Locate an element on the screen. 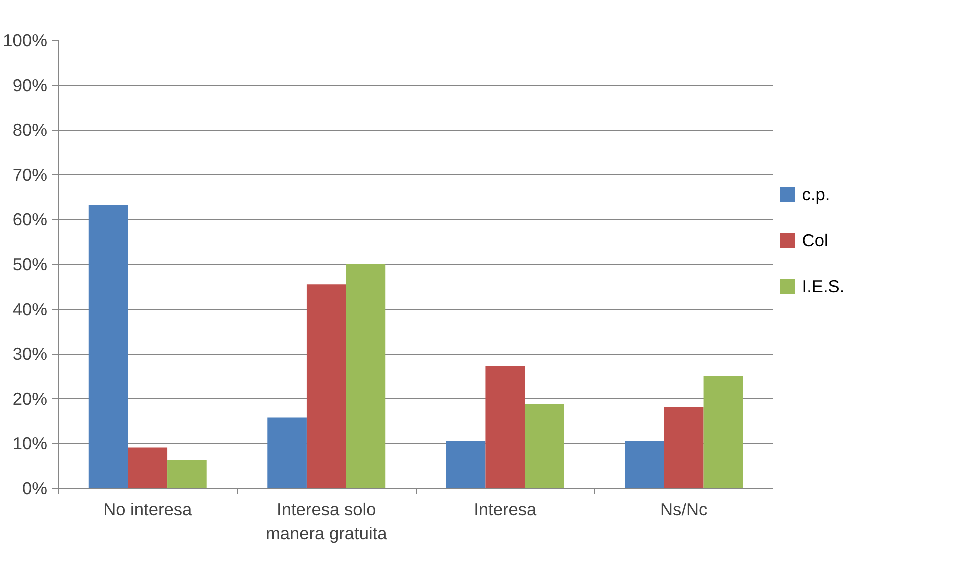  x-tick-label: Interesa is located at coordinates (506, 510).